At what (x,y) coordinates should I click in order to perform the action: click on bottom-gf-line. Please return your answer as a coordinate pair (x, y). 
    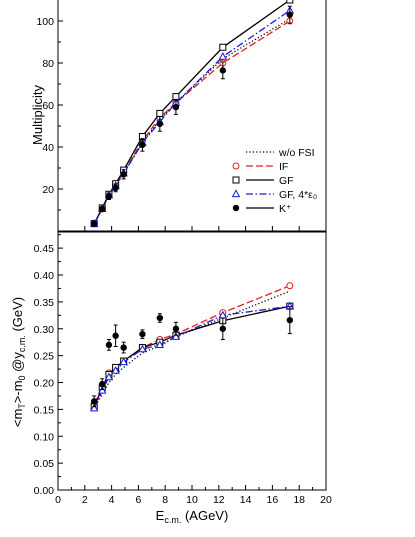
    Looking at the image, I should click on (191, 356).